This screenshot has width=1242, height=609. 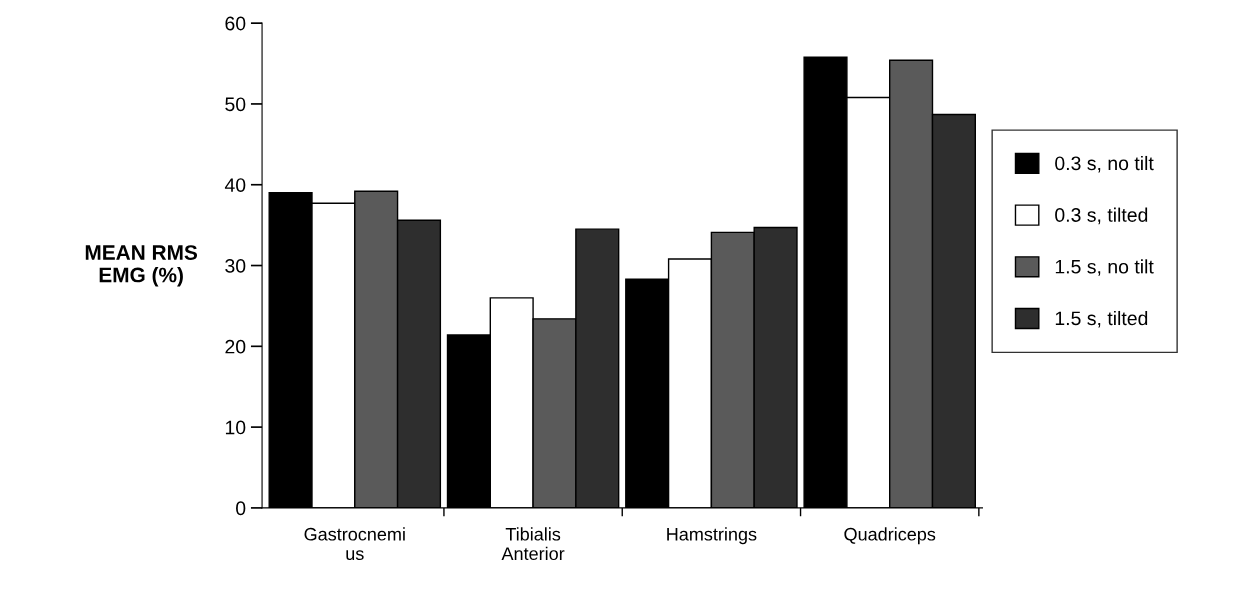 I want to click on y-tick-label: 40, so click(x=235, y=185).